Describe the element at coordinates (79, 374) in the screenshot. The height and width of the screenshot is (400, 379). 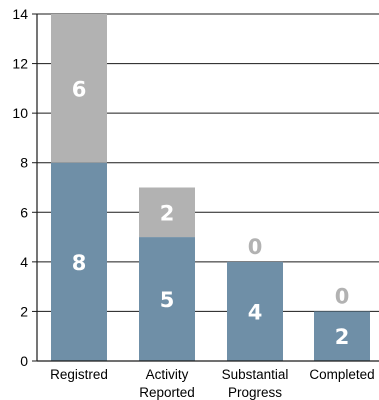
I see `x-category-label: Registred` at that location.